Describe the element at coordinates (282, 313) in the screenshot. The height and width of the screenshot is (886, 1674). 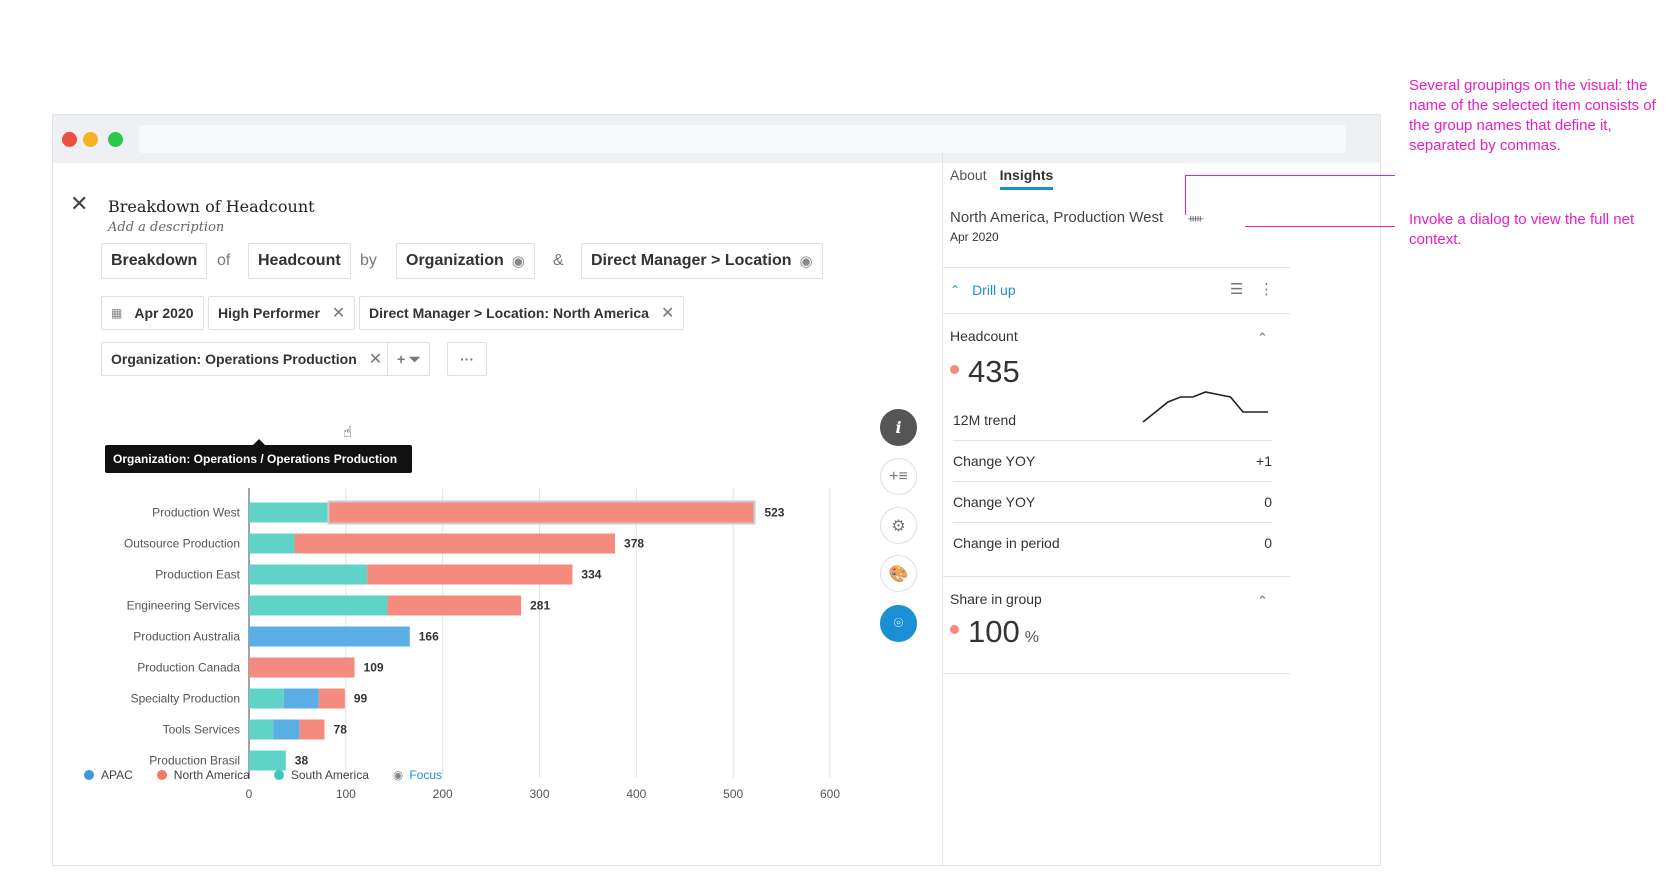
I see `high-performer-filter-chip: High Performer ✕` at that location.